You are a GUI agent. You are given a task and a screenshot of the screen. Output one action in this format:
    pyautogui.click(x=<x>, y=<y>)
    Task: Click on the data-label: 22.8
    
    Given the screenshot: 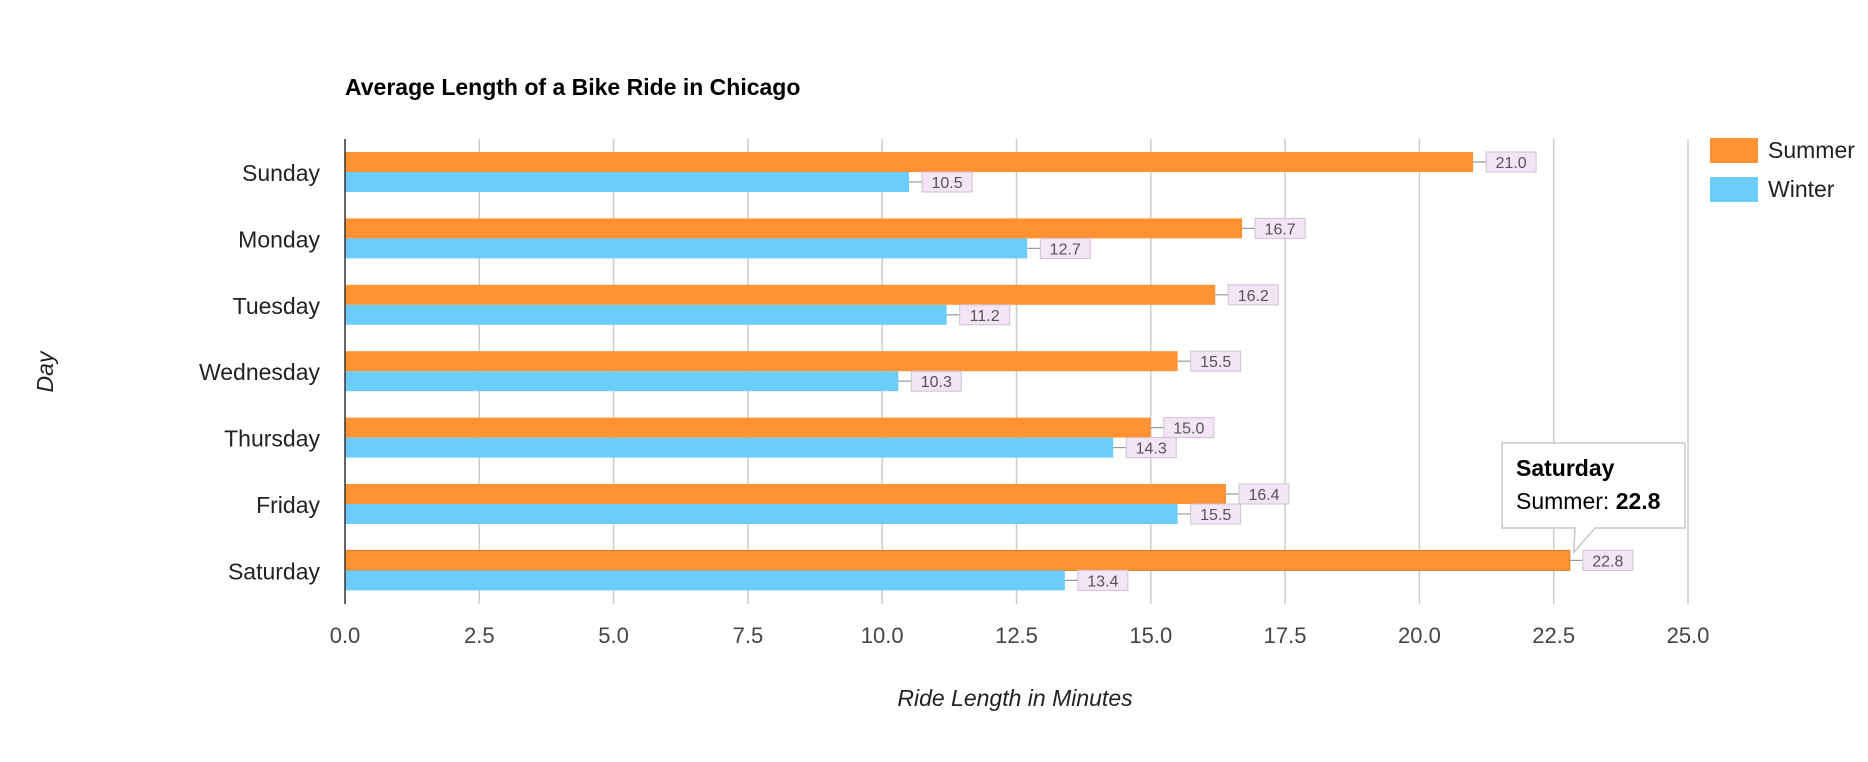 What is the action you would take?
    pyautogui.click(x=1607, y=561)
    